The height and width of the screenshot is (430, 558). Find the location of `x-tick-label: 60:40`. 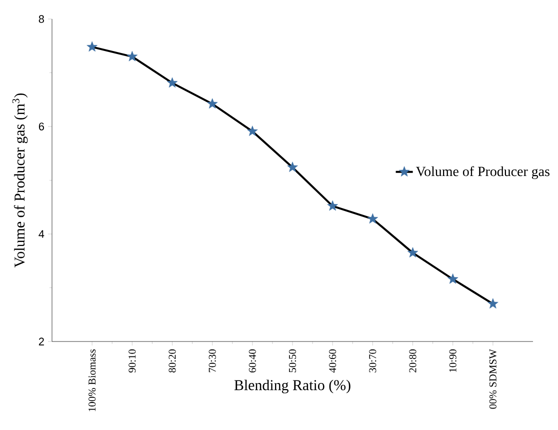

x-tick-label: 60:40 is located at coordinates (252, 360).